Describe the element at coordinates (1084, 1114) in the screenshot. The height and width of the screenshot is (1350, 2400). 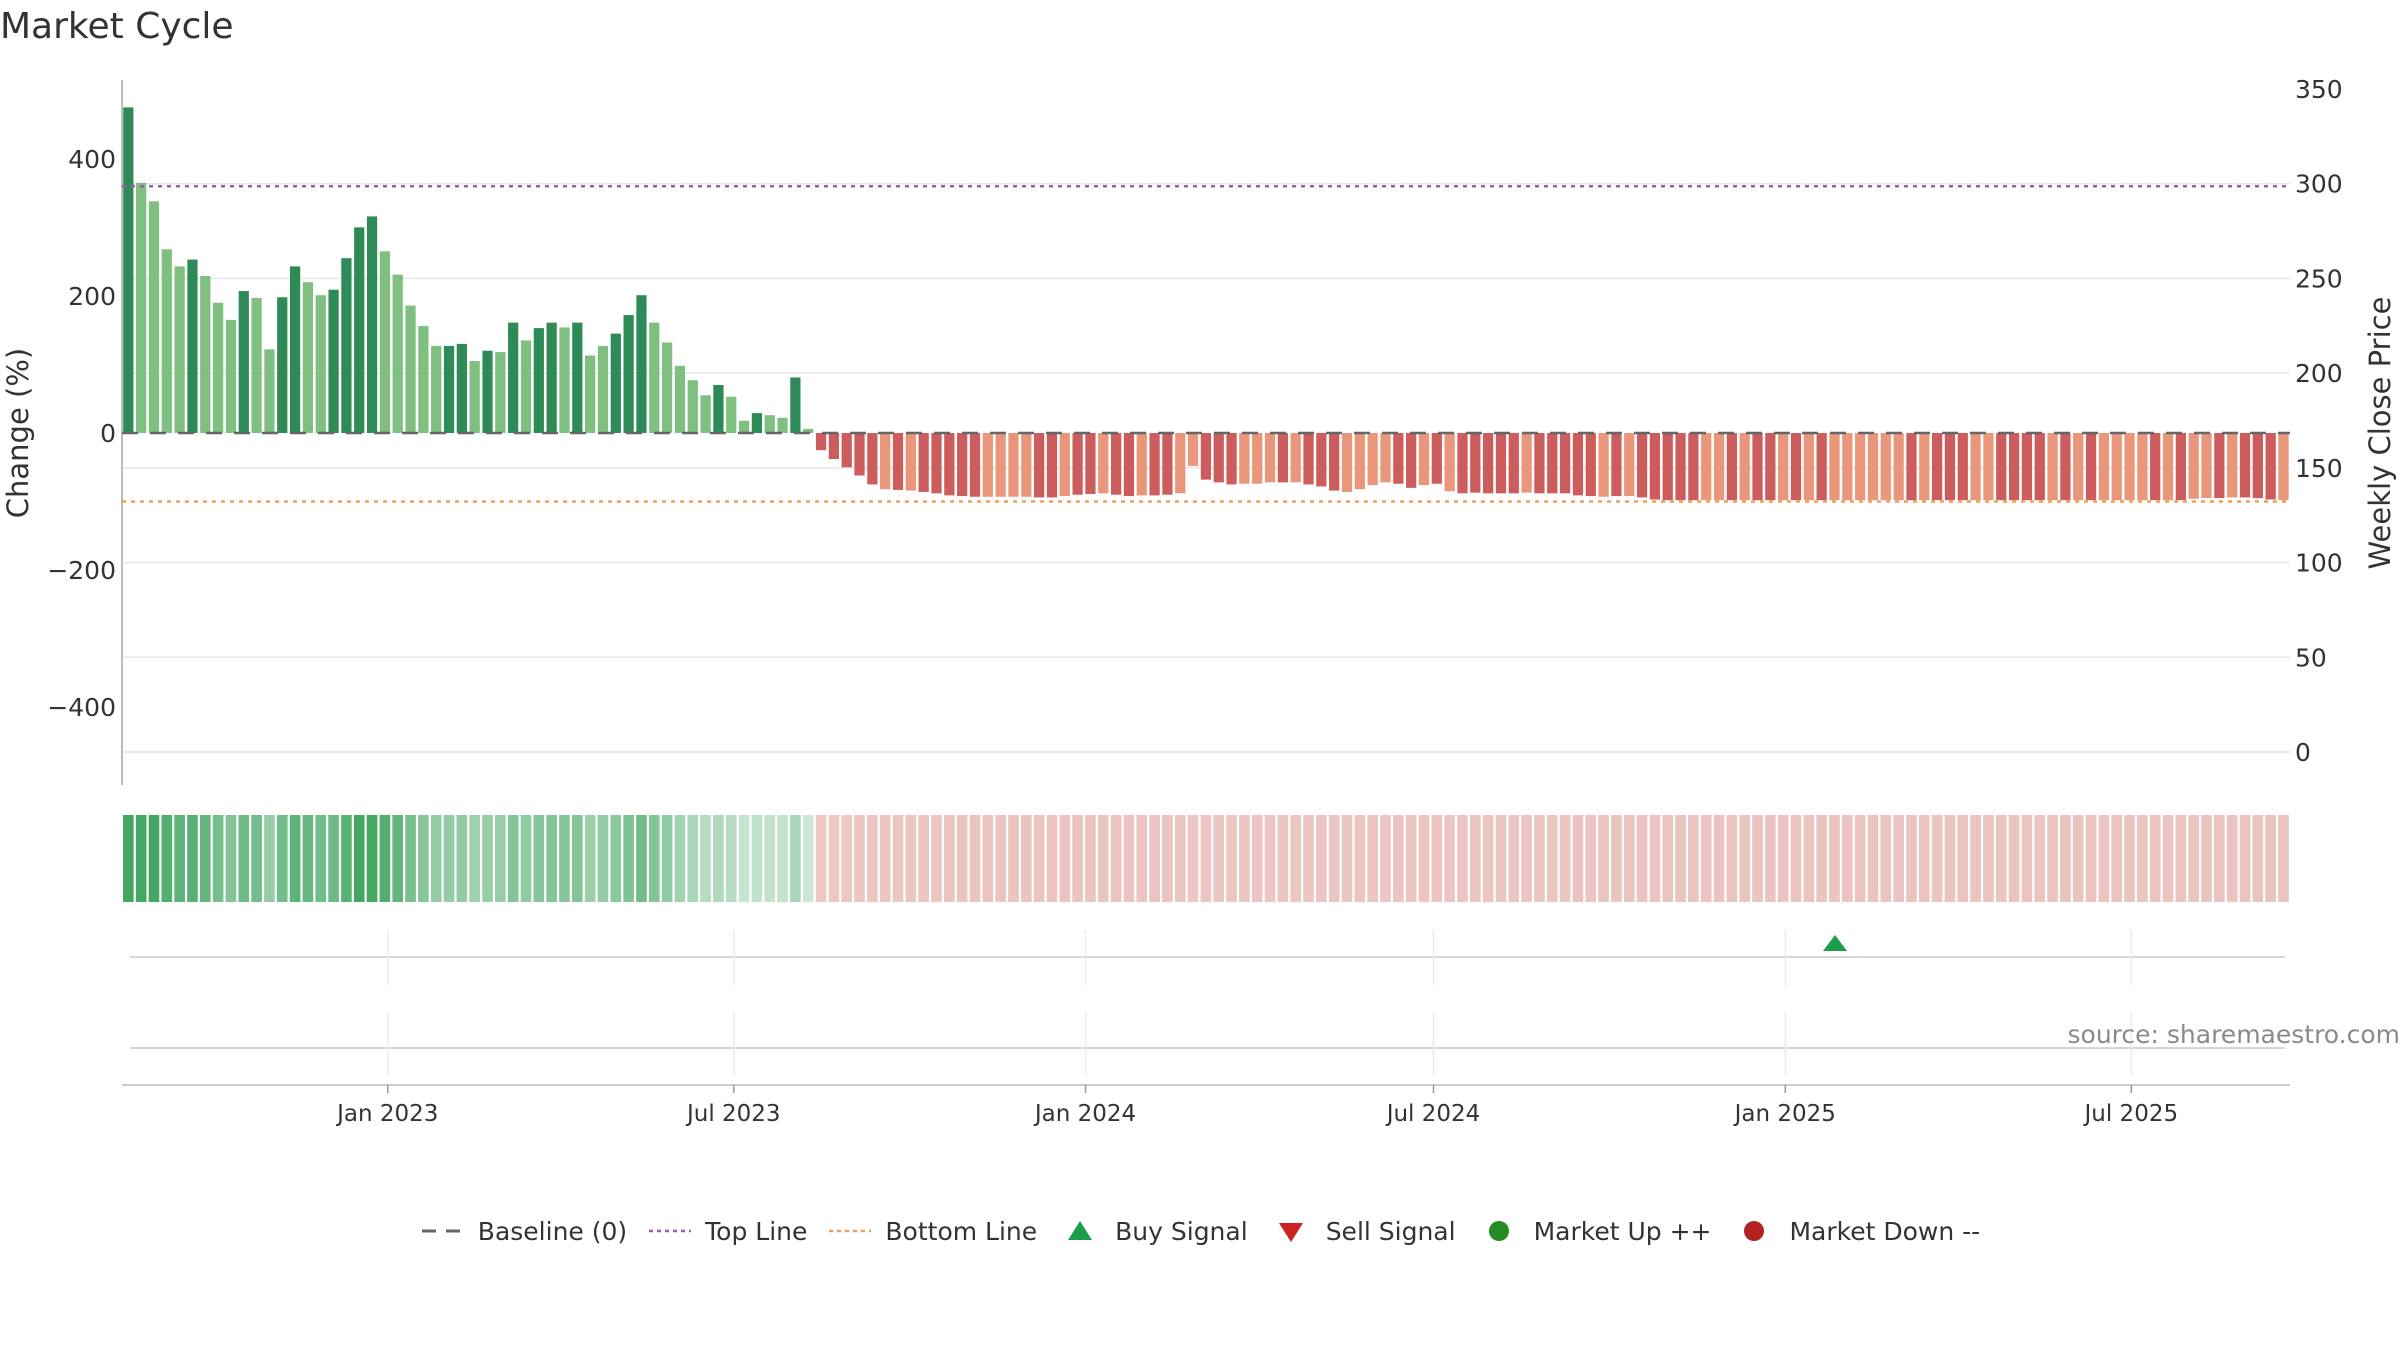
I see `x-tick-label: Jan 2024` at that location.